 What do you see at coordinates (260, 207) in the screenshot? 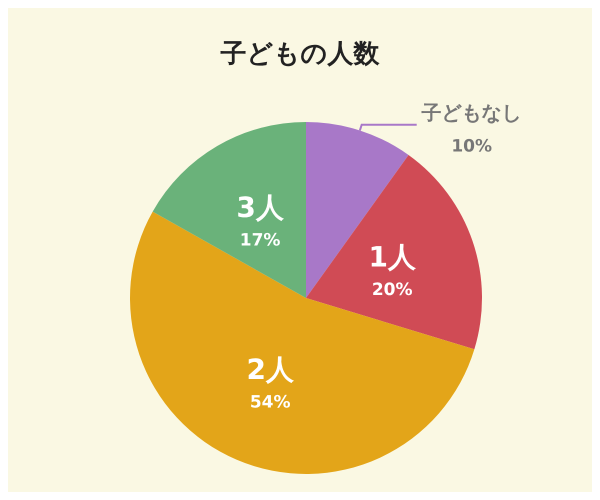
I see `slice-label: 3人` at bounding box center [260, 207].